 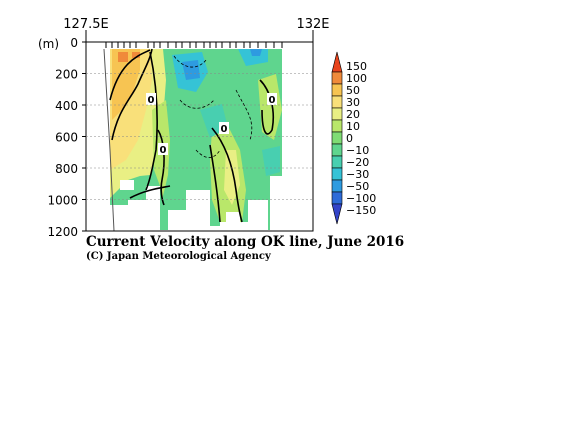 What do you see at coordinates (357, 150) in the screenshot?
I see `colorbar-label: −10` at bounding box center [357, 150].